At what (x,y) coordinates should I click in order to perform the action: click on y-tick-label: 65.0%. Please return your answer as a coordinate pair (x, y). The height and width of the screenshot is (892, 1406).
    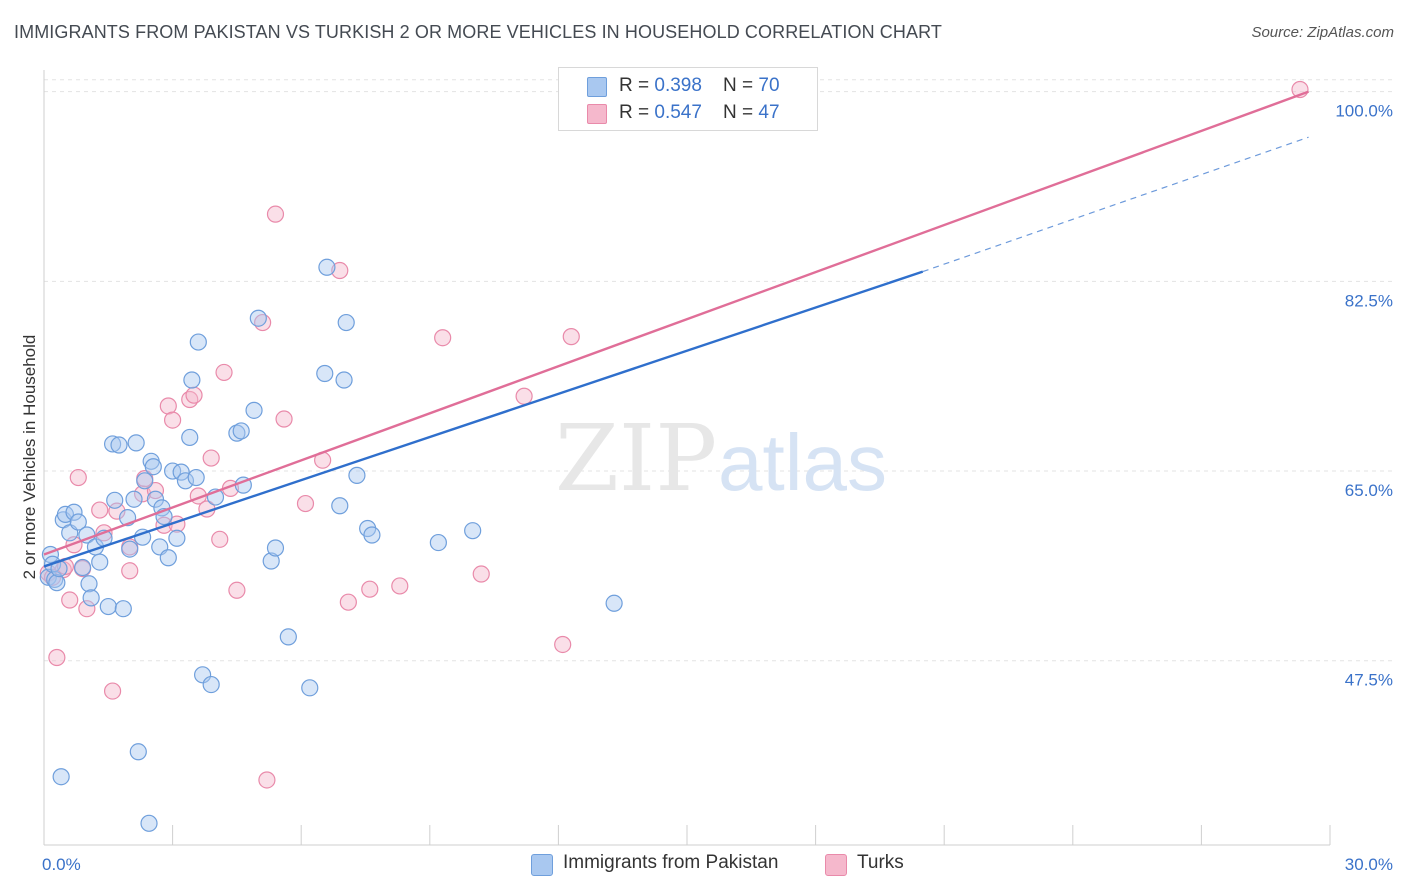
    Looking at the image, I should click on (1369, 490).